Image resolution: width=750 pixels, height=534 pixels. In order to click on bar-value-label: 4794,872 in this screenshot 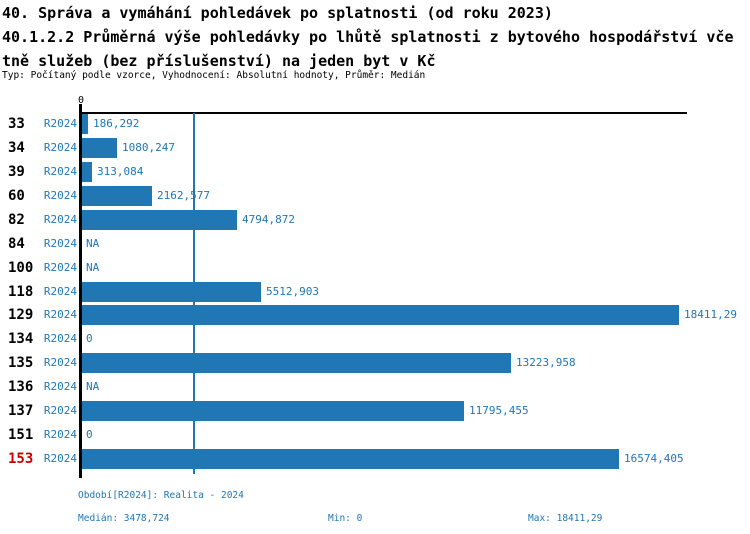, I will do `click(268, 219)`.